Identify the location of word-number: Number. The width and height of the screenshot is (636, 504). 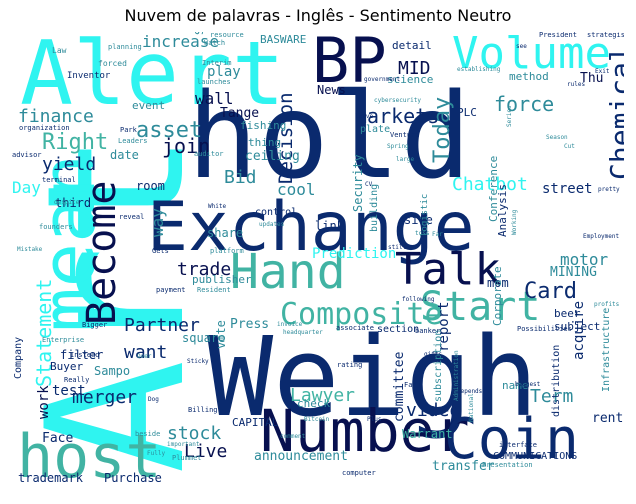
(365, 431).